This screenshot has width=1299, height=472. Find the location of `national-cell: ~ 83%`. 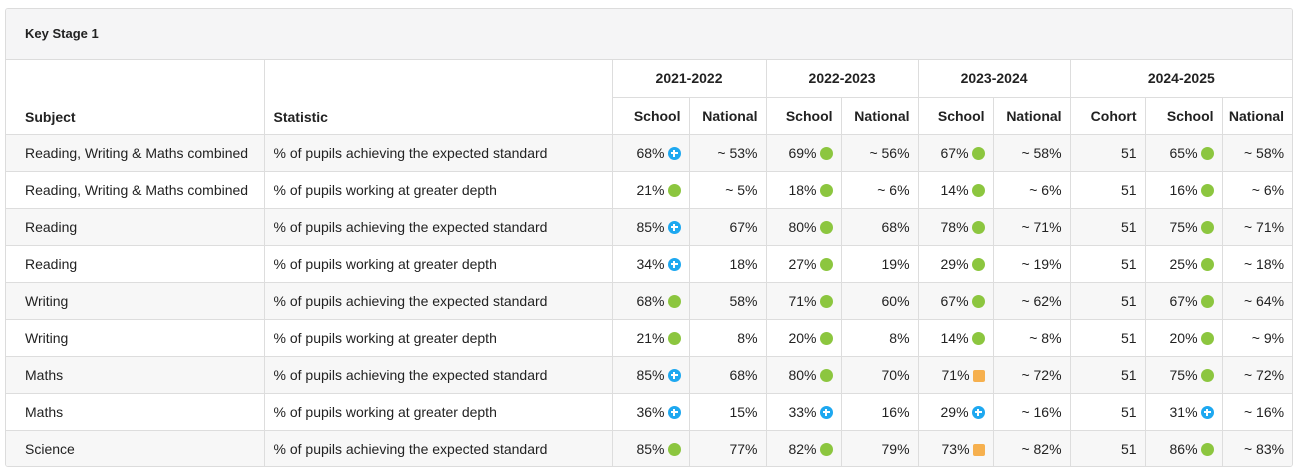

national-cell: ~ 83% is located at coordinates (1256, 447).